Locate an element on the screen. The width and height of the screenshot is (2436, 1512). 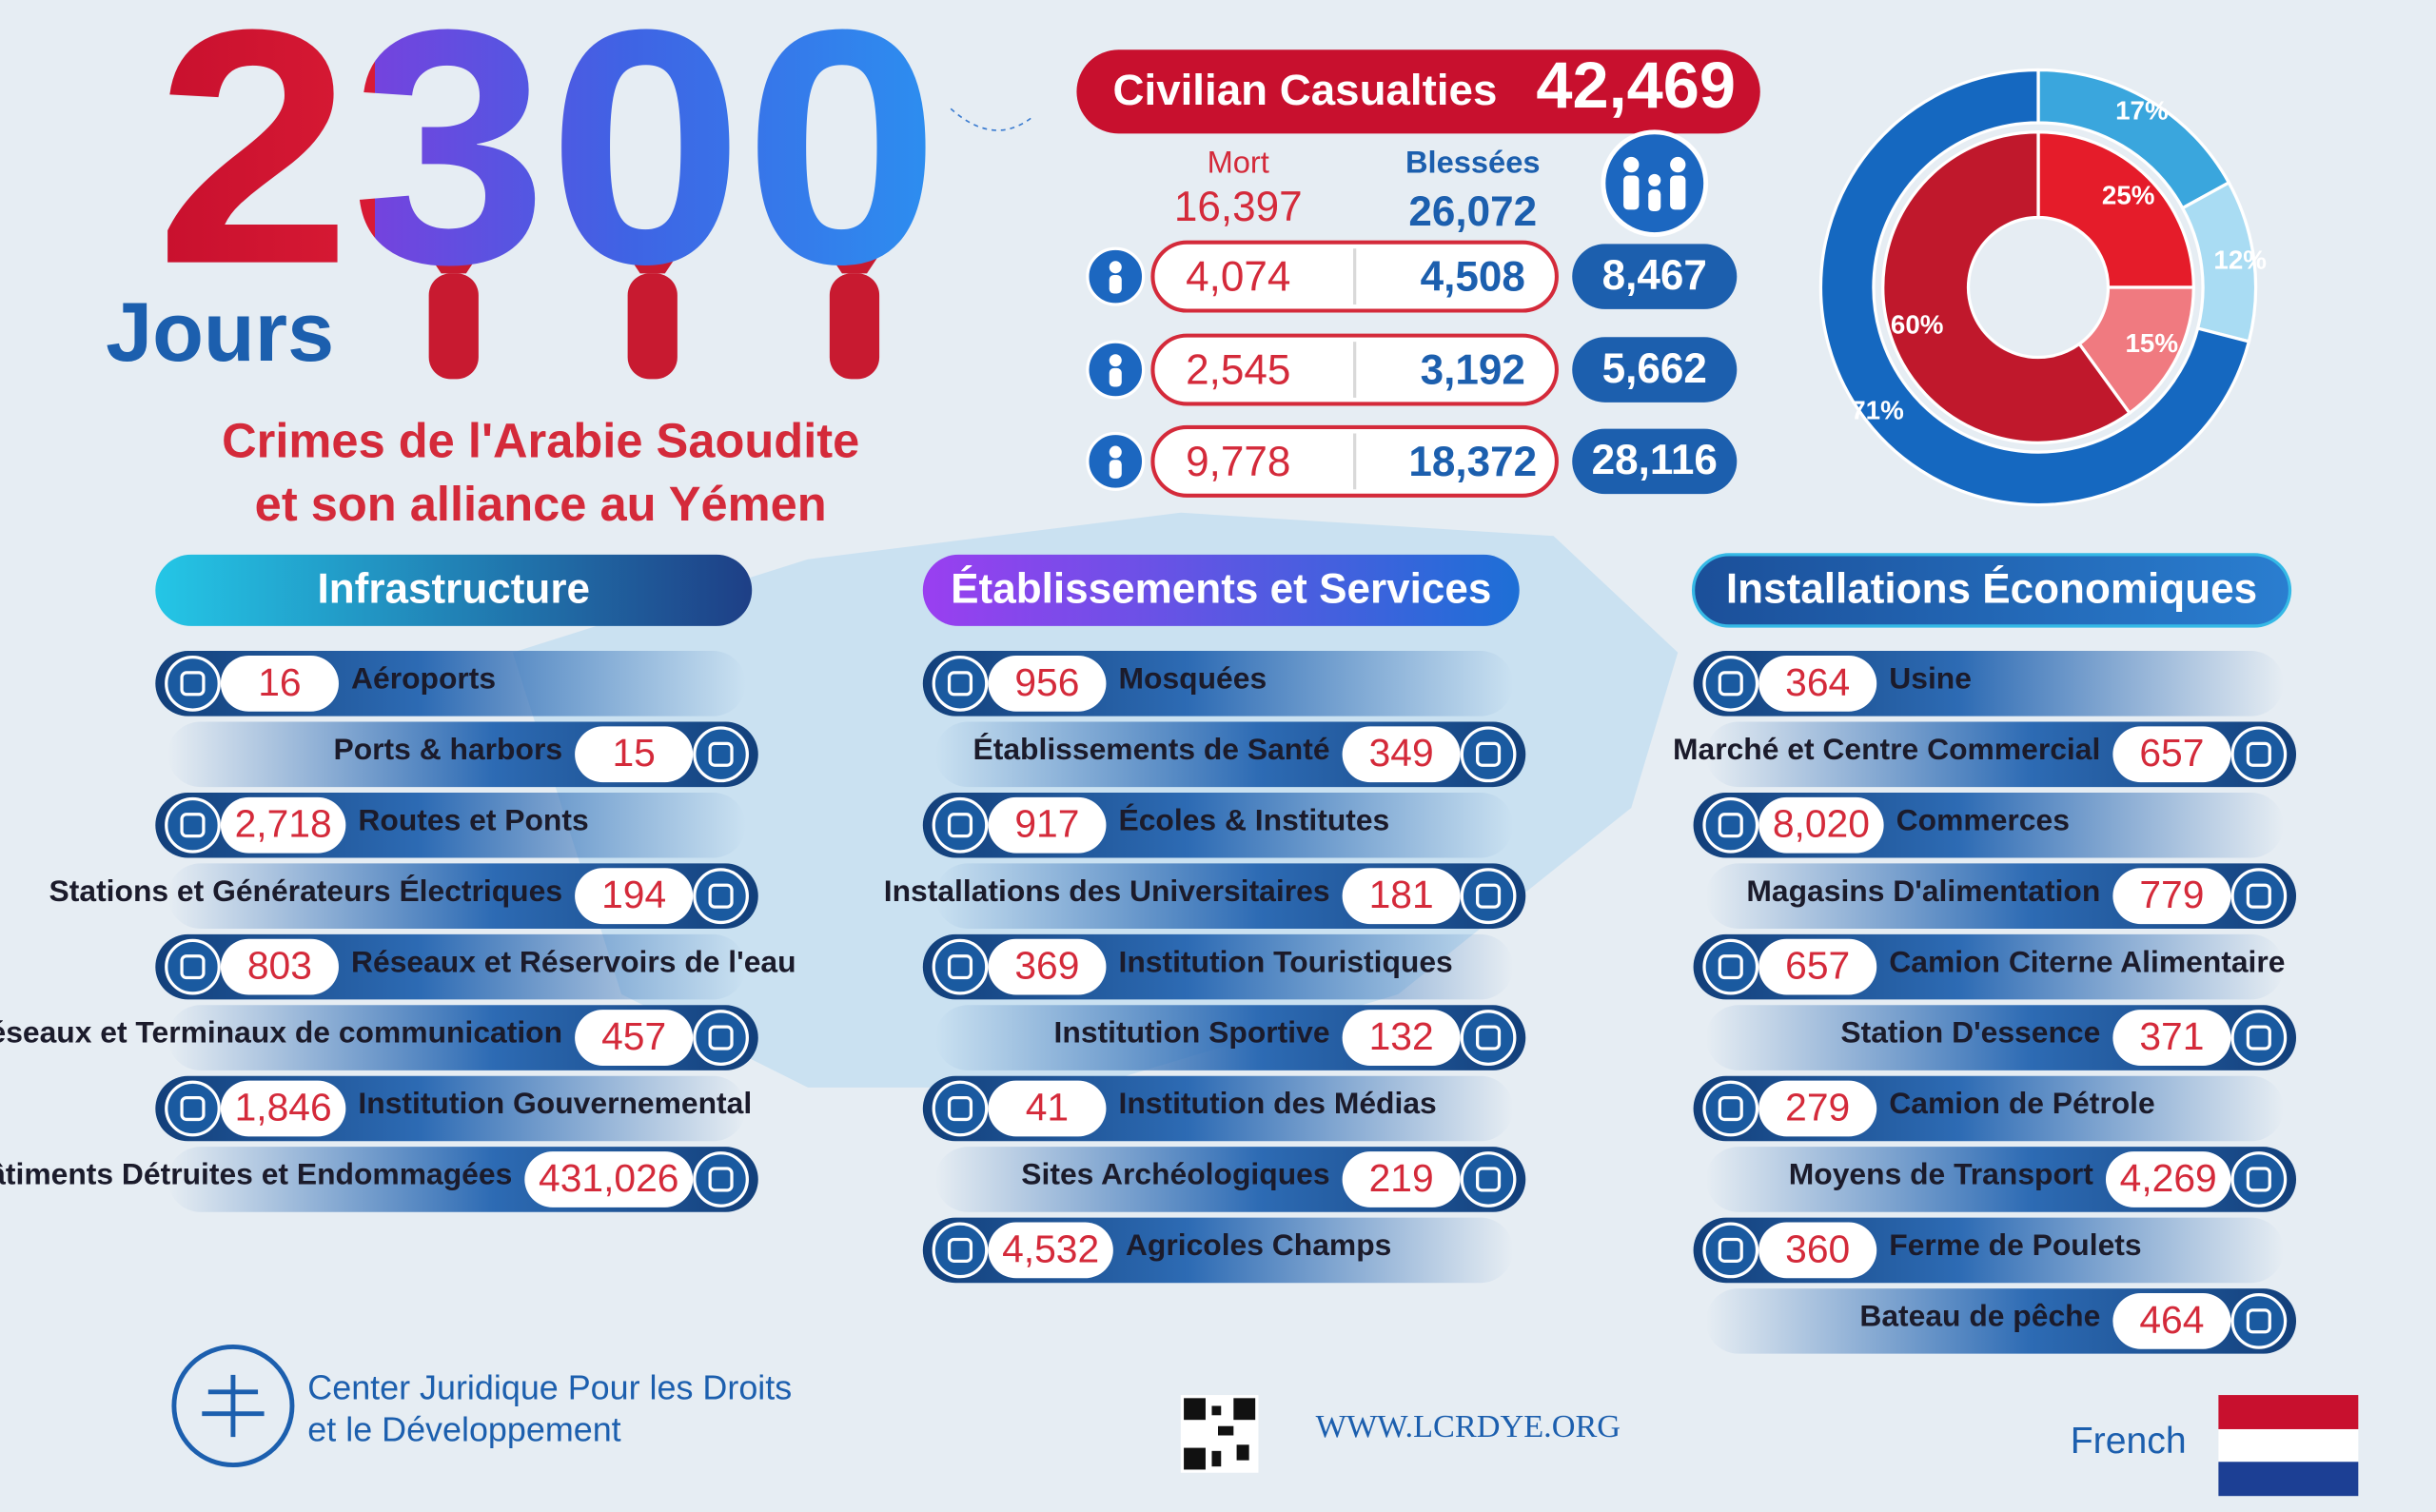
stat-item: 464 Bateau de pêche is located at coordinates (2001, 1321).